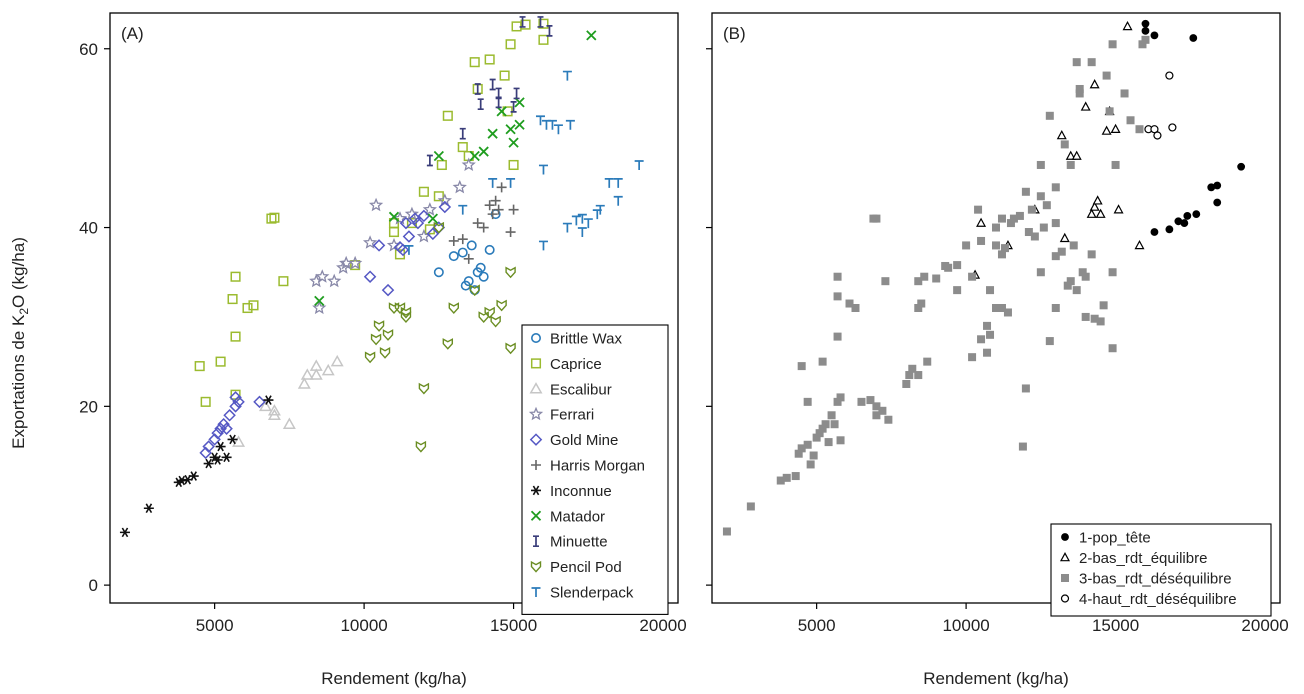 Image resolution: width=1304 pixels, height=694 pixels. Describe the element at coordinates (1160, 105) in the screenshot. I see `series-4-haut-rdt-d-s-quilibre` at that location.